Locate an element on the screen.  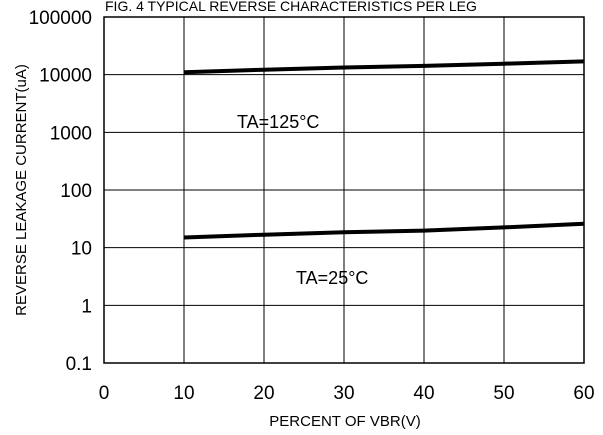
x-tick-labels: 0 10 20 30 40 50 60 is located at coordinates (347, 393).